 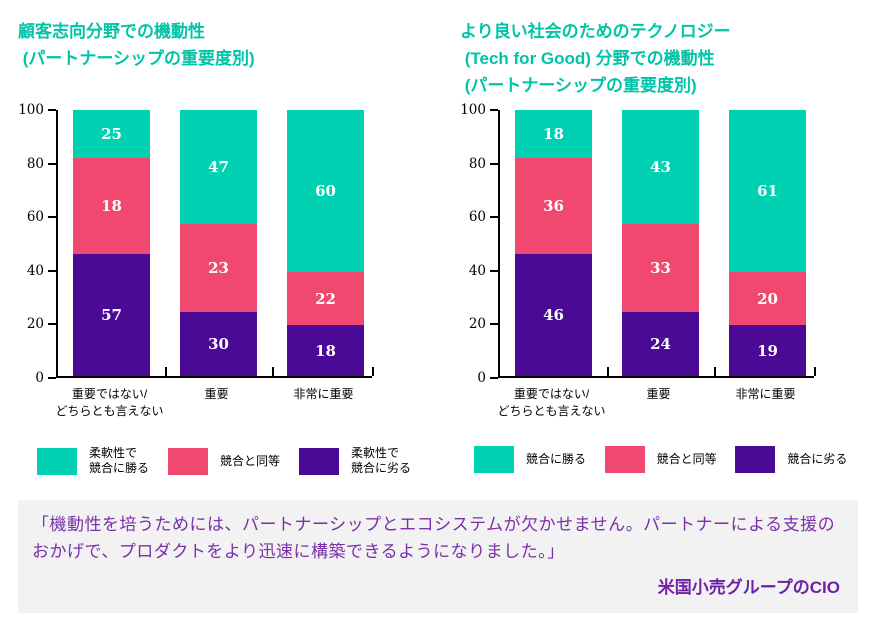 I want to click on category-label-line: 非常に重要, so click(x=323, y=394).